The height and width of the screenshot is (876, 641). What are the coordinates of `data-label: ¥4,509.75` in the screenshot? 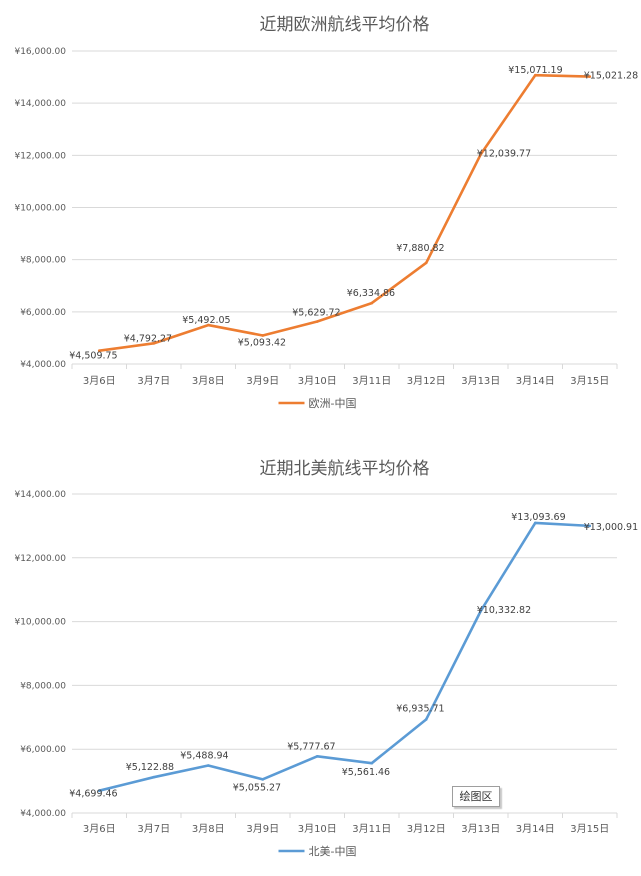 It's located at (93, 356).